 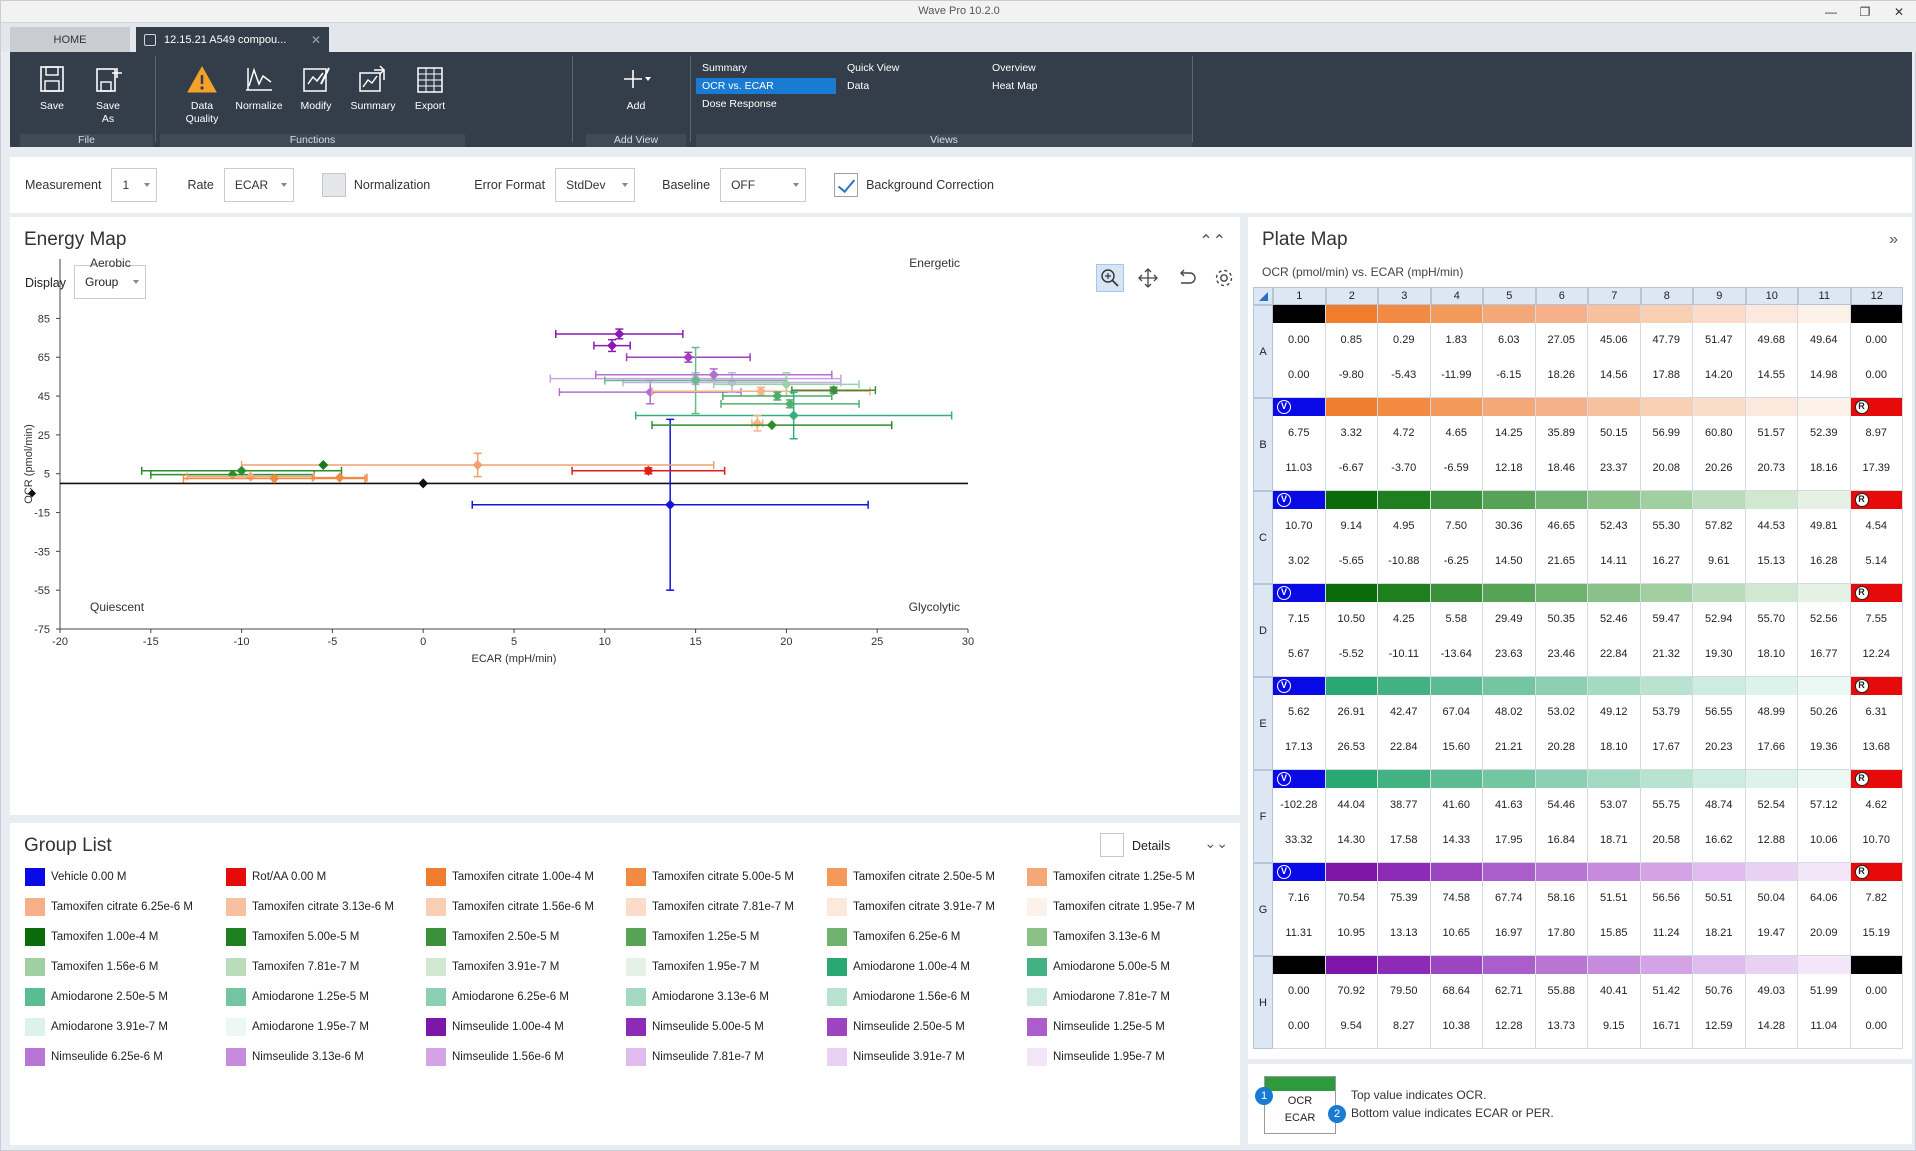 What do you see at coordinates (258, 185) in the screenshot?
I see `rate-dropdown: ECAR` at bounding box center [258, 185].